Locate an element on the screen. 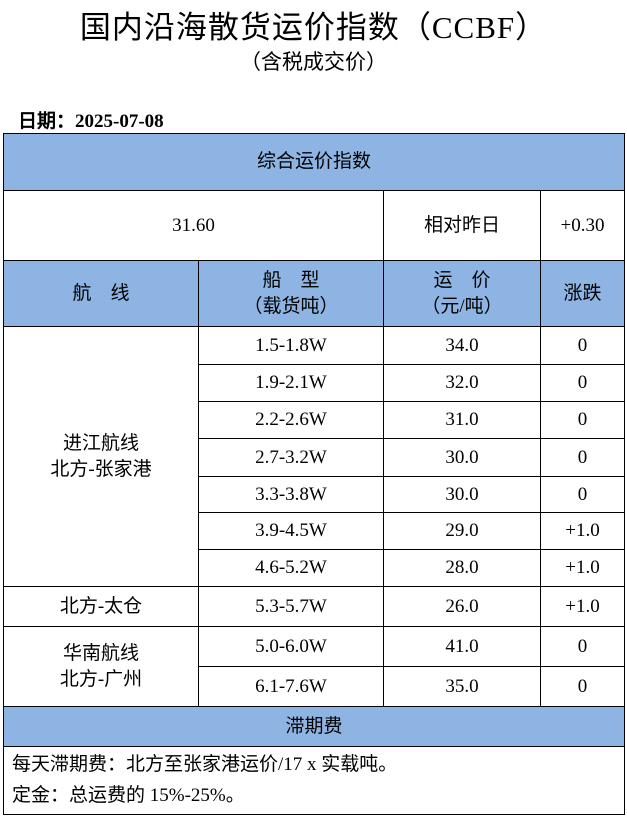  data-row: 华南航线 北方-广州 5.0-6.0W 41.0 0 is located at coordinates (314, 666).